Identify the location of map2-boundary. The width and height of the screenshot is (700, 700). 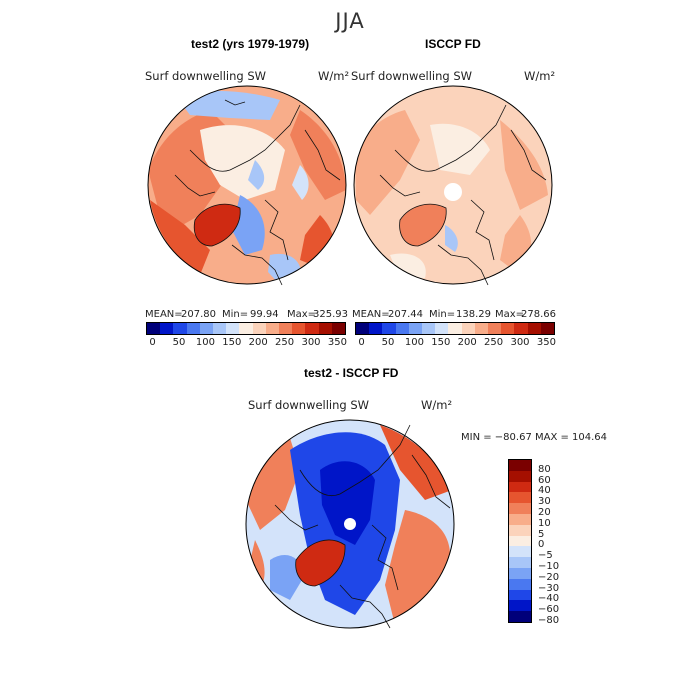
(453, 185).